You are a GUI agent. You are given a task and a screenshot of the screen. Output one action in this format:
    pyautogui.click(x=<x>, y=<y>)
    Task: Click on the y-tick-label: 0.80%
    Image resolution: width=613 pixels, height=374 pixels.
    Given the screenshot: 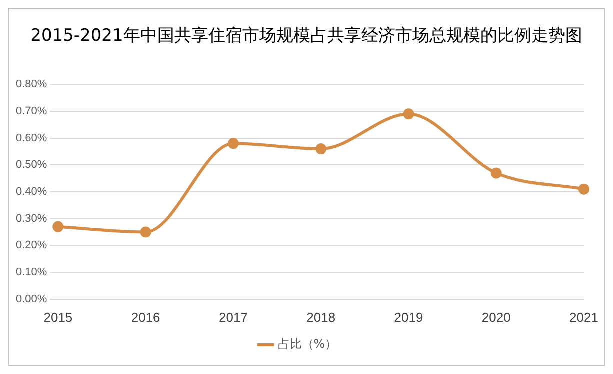 What is the action you would take?
    pyautogui.click(x=32, y=84)
    